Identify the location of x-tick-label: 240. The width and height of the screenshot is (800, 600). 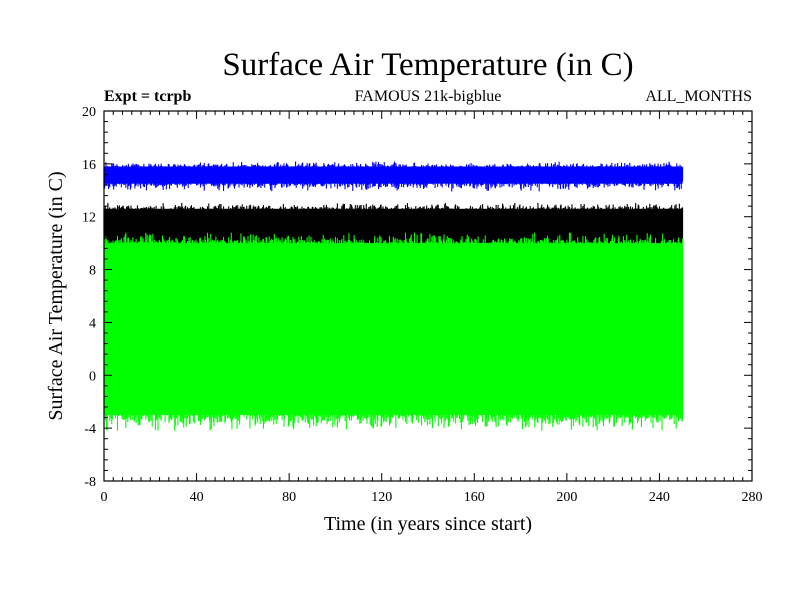
(659, 497).